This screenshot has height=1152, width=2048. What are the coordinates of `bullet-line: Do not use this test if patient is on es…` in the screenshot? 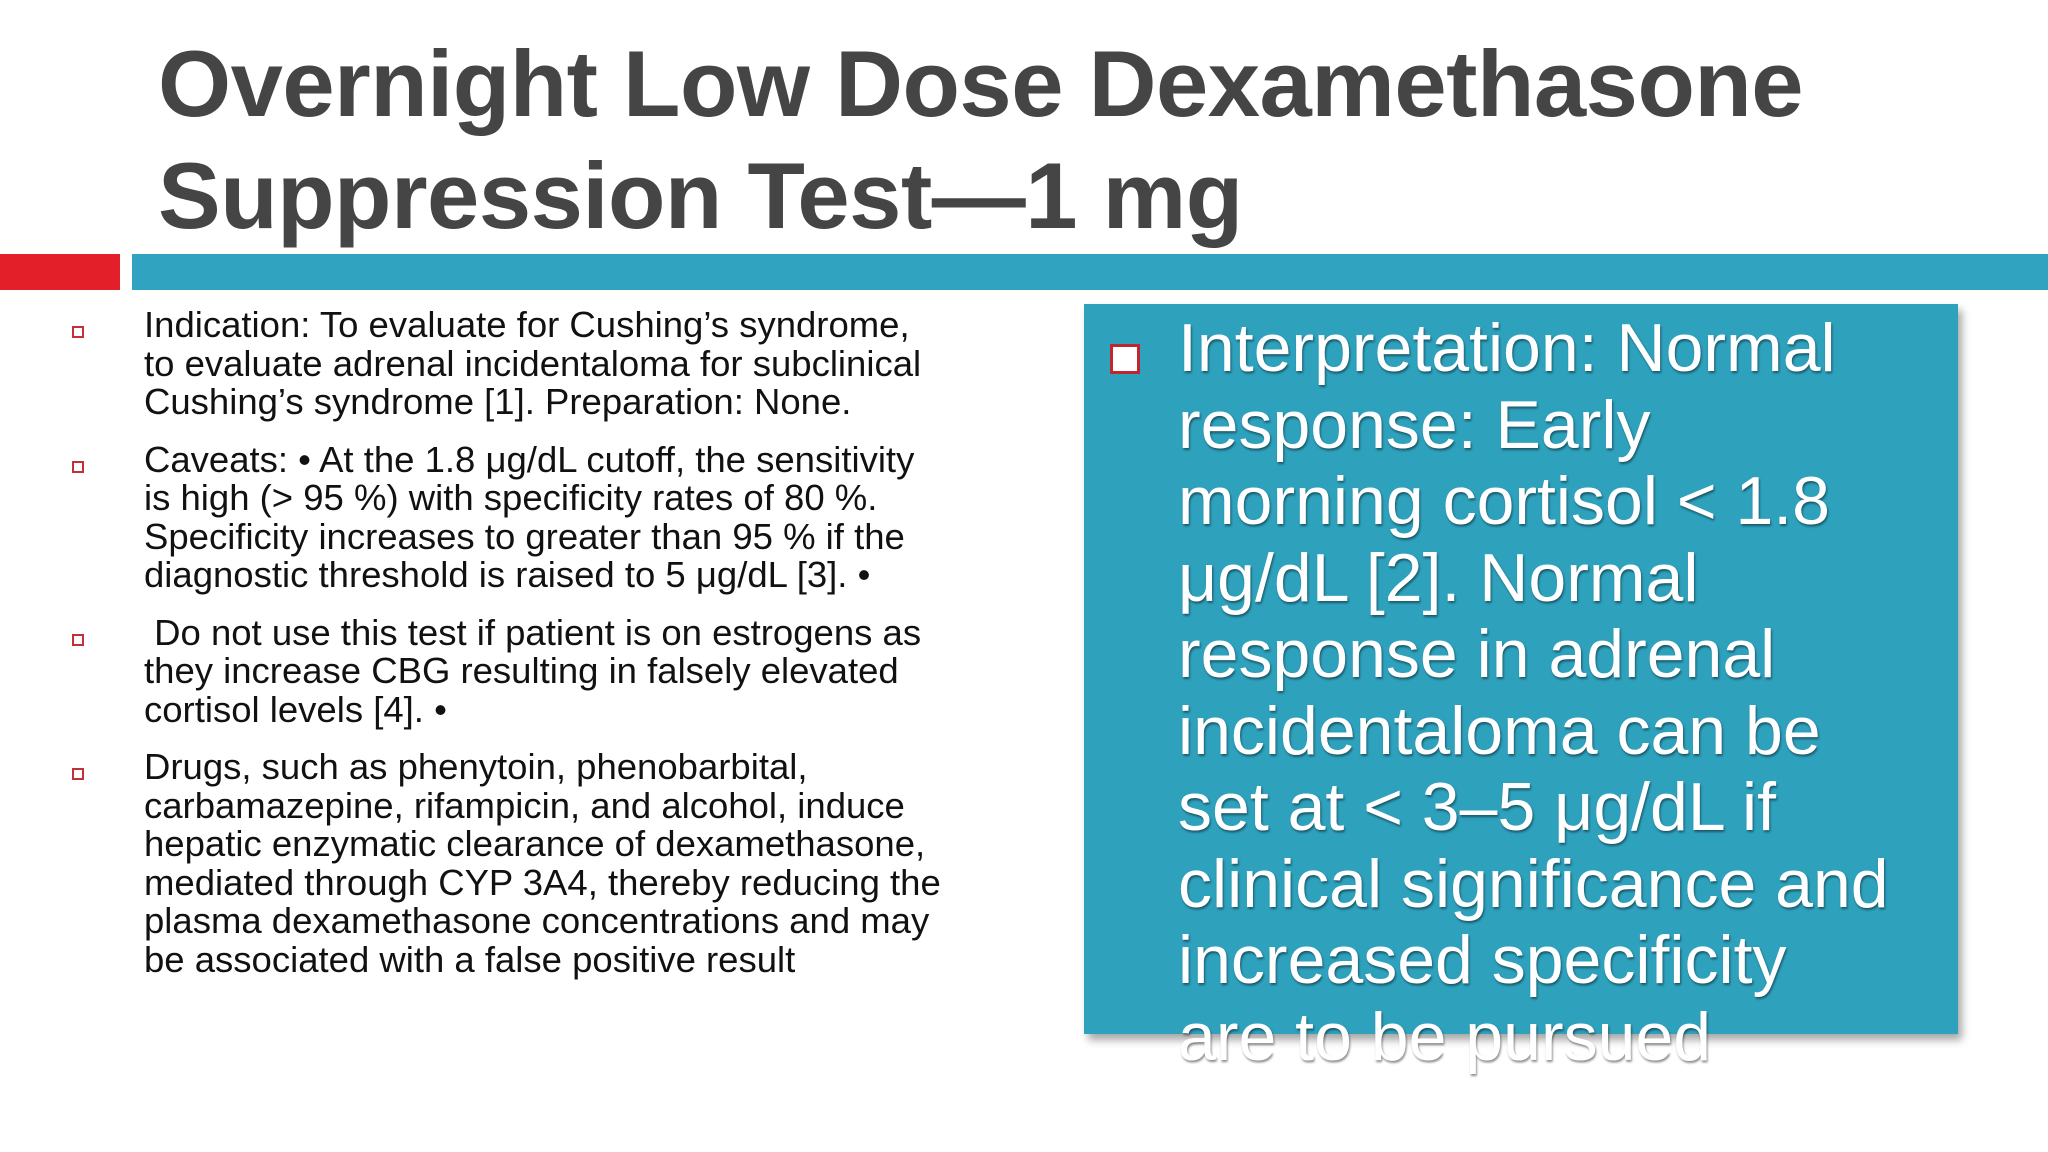 It's located at (533, 632).